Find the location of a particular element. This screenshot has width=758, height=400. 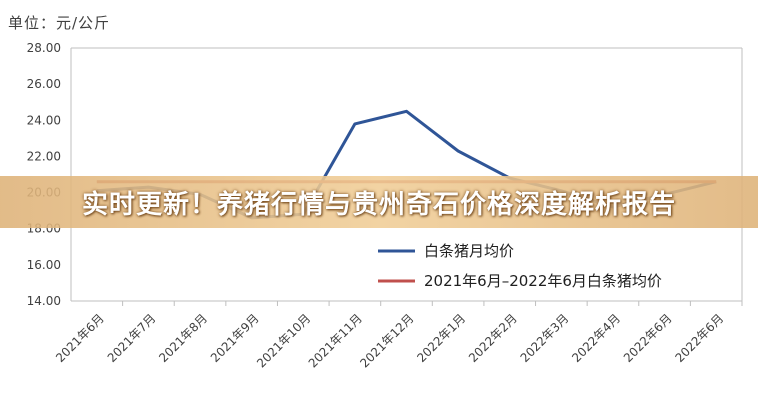

x-tick-label: 2021年12月 is located at coordinates (386, 340).